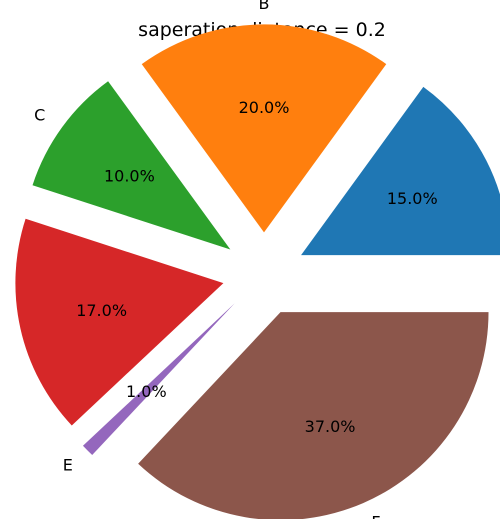 The width and height of the screenshot is (500, 519). Describe the element at coordinates (330, 426) in the screenshot. I see `percent-label-f: 37.0%` at that location.